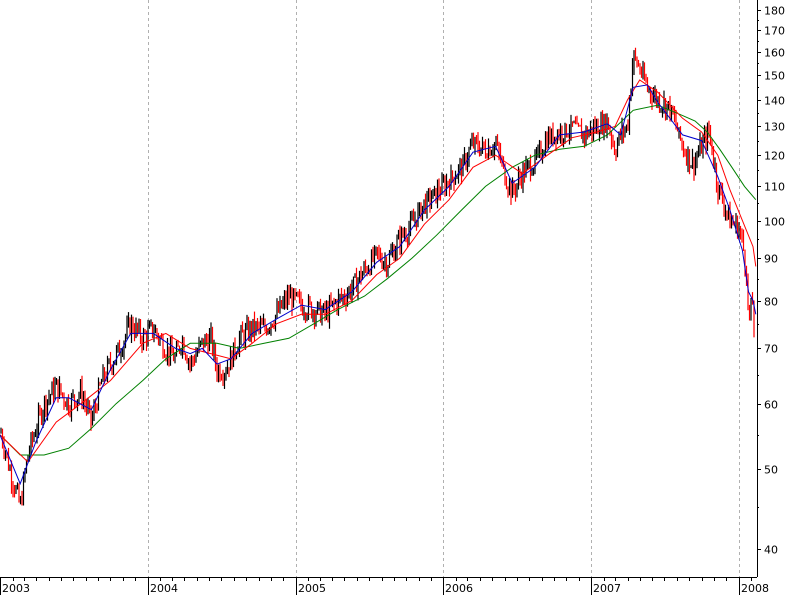  Describe the element at coordinates (774, 222) in the screenshot. I see `y-tick-label: 100` at that location.